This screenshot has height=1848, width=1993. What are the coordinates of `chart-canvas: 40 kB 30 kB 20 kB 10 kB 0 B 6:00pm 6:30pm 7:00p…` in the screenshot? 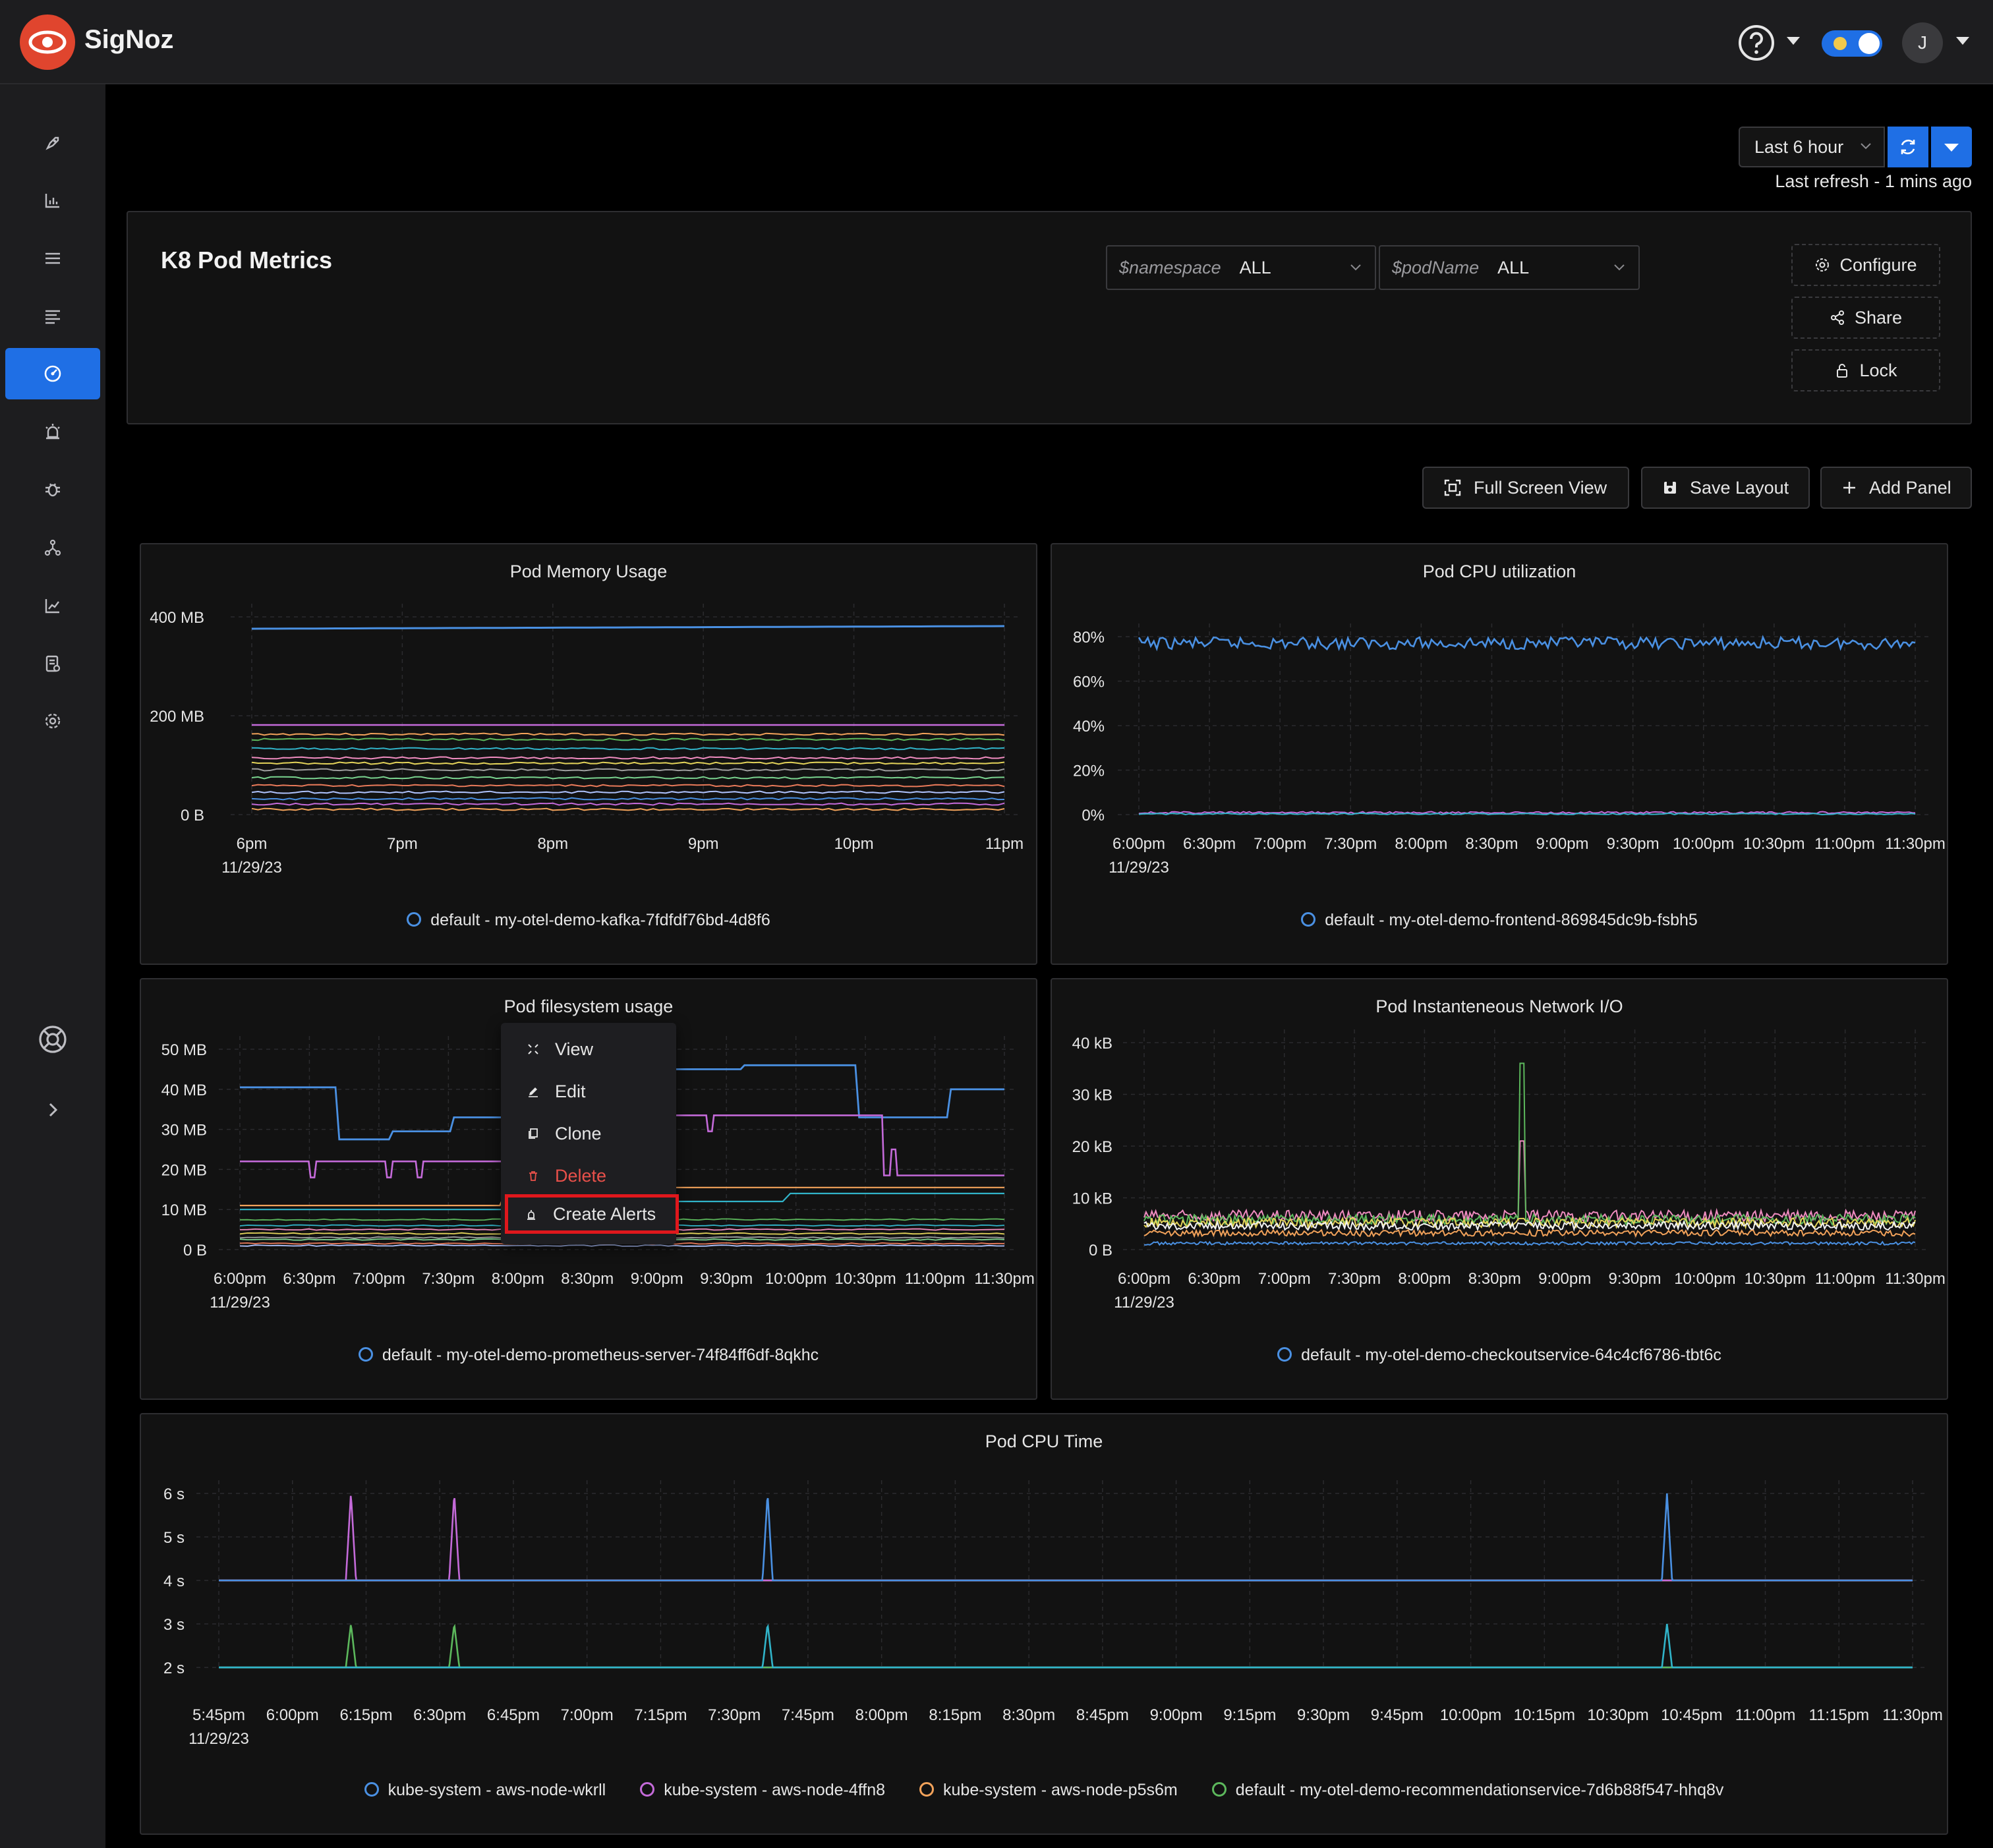 It's located at (1501, 1190).